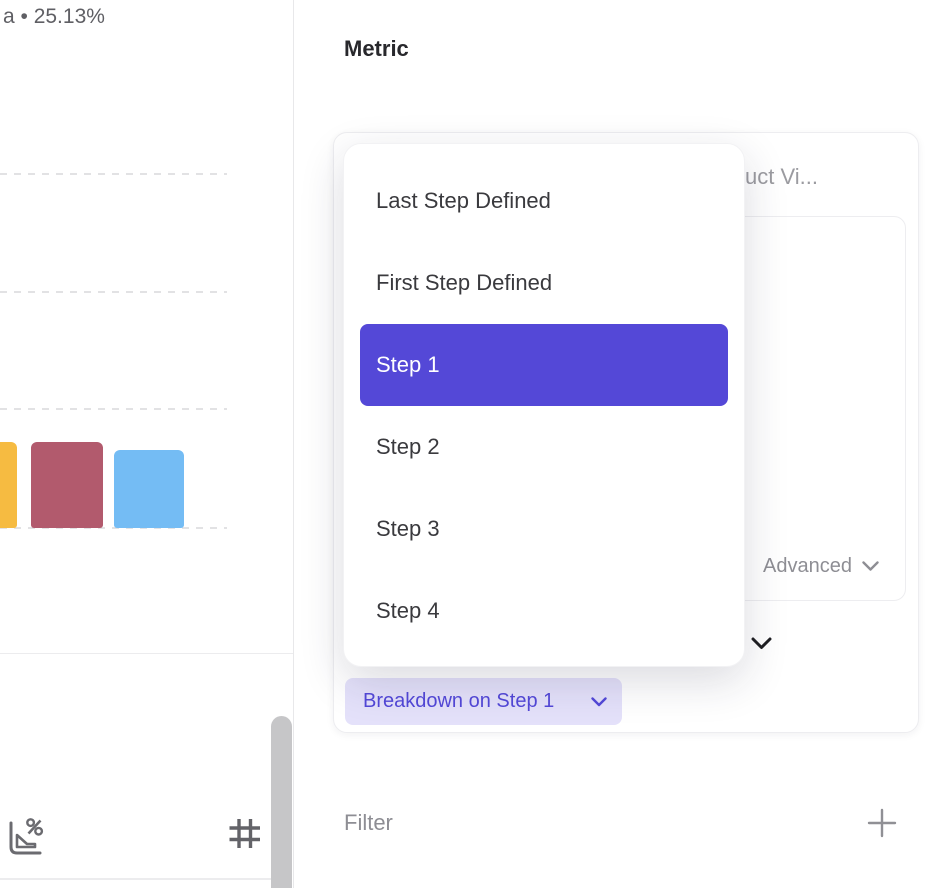  What do you see at coordinates (146, 653) in the screenshot?
I see `panel-divider-horizontal` at bounding box center [146, 653].